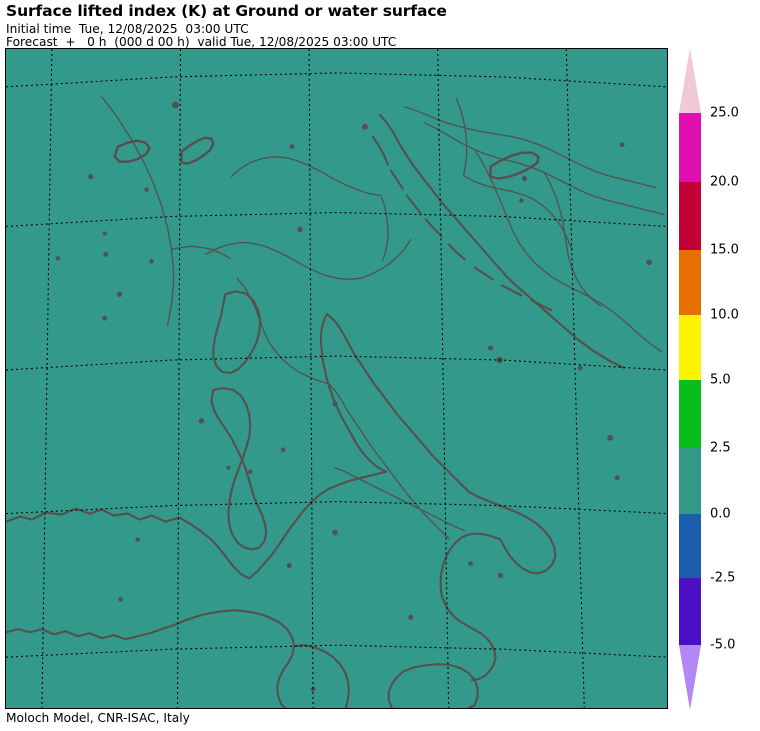  Describe the element at coordinates (724, 250) in the screenshot. I see `colorbar-tick-15: 15.0` at that location.